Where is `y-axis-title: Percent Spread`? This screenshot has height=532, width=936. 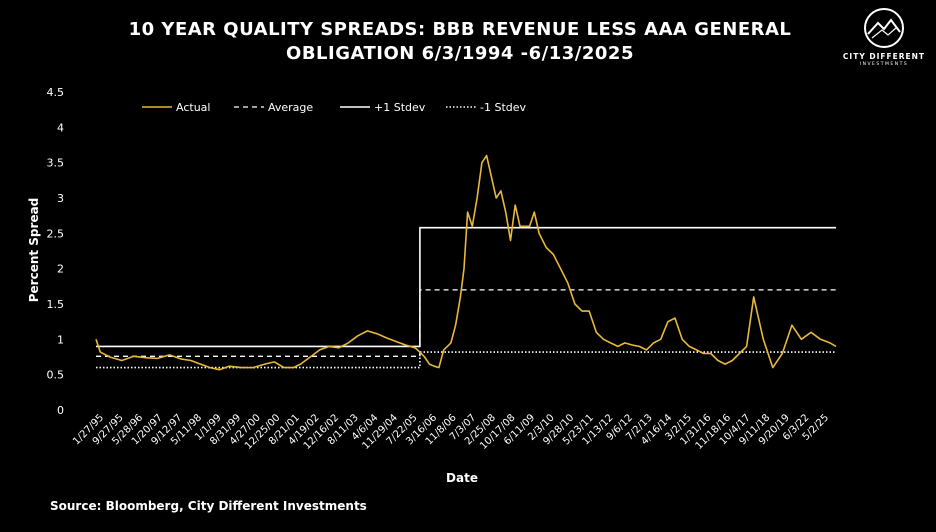 y-axis-title: Percent Spread is located at coordinates (34, 250).